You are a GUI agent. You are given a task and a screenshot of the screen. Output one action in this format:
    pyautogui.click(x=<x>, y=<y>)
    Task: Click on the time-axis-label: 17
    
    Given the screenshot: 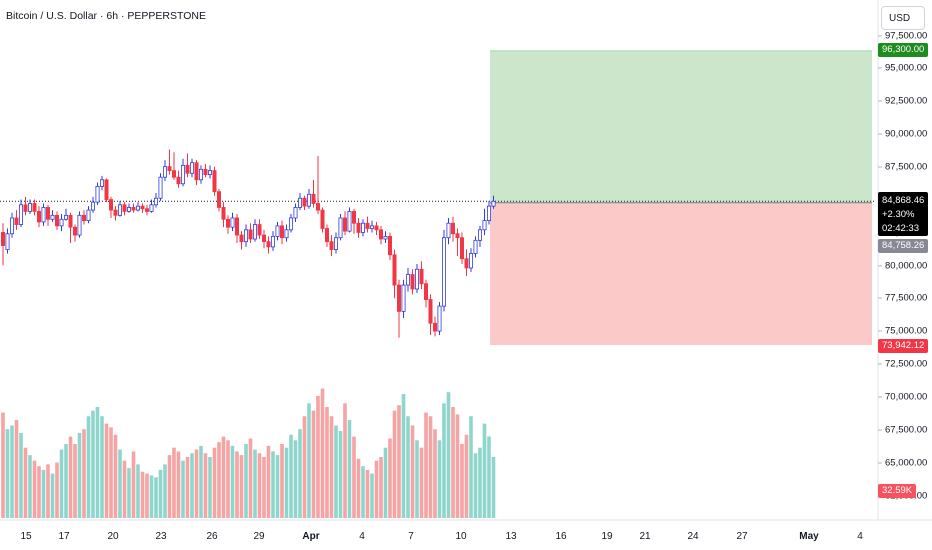 What is the action you would take?
    pyautogui.click(x=64, y=536)
    